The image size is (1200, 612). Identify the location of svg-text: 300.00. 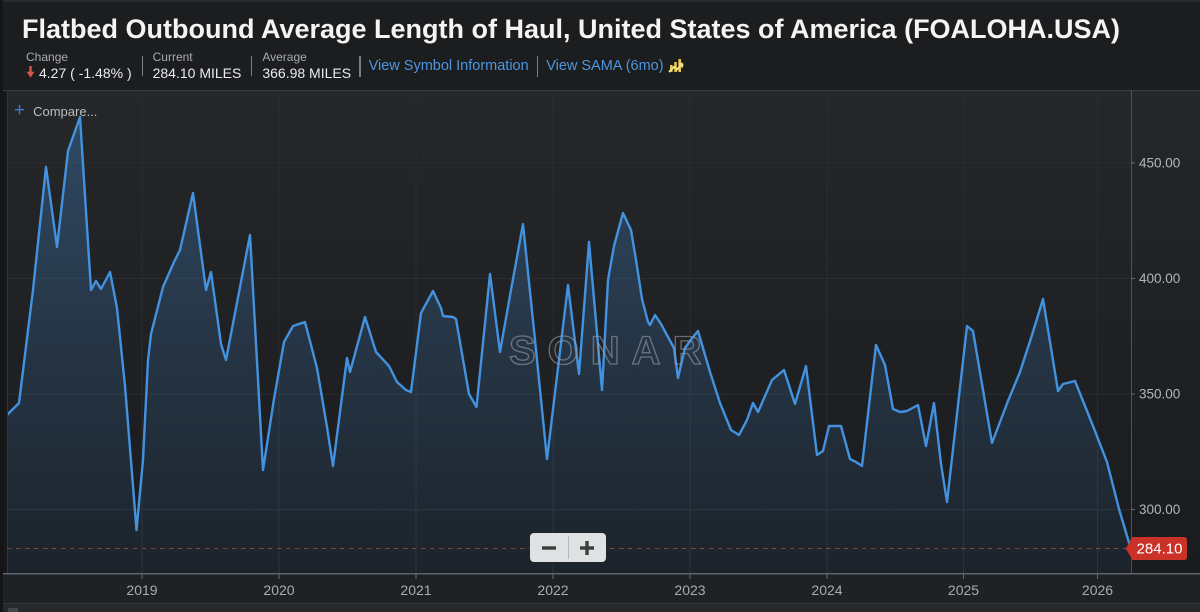
(1159, 509).